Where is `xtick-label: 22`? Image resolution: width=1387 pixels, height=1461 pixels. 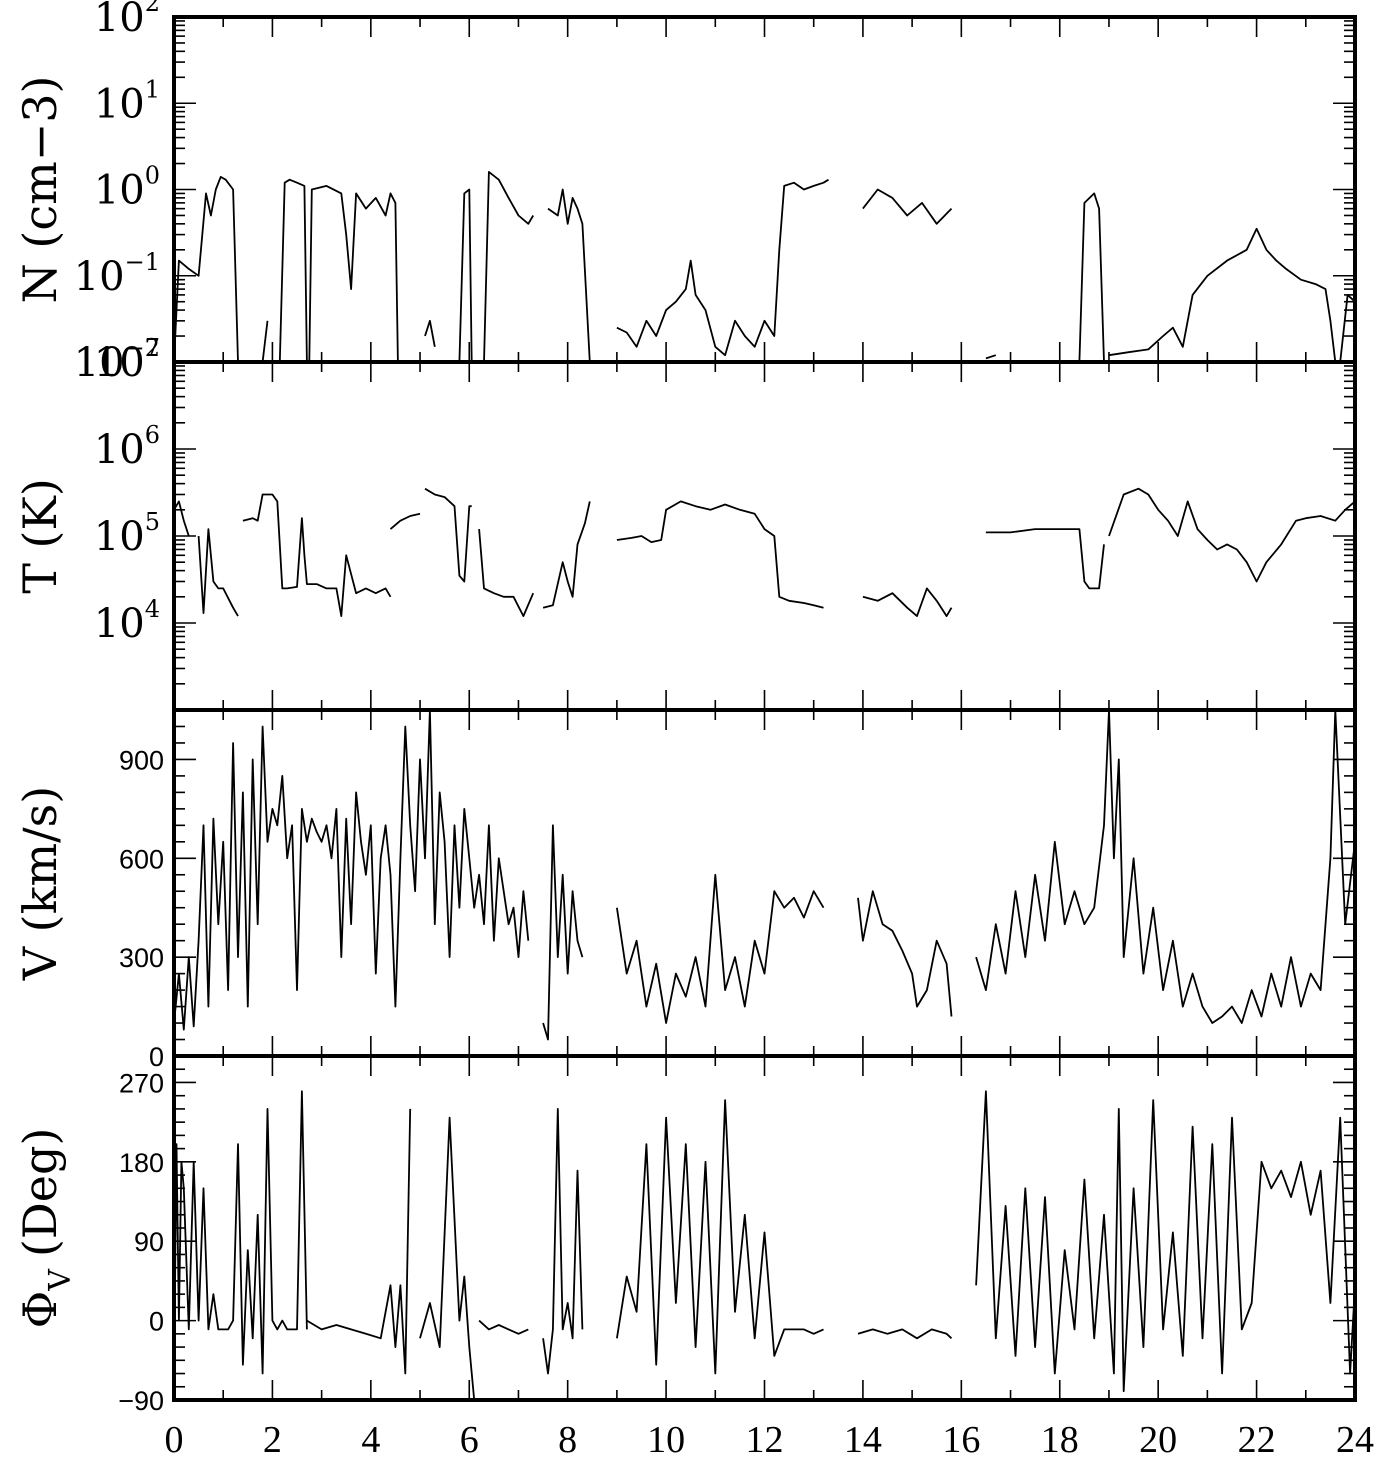
xtick-label: 22 is located at coordinates (1257, 1440).